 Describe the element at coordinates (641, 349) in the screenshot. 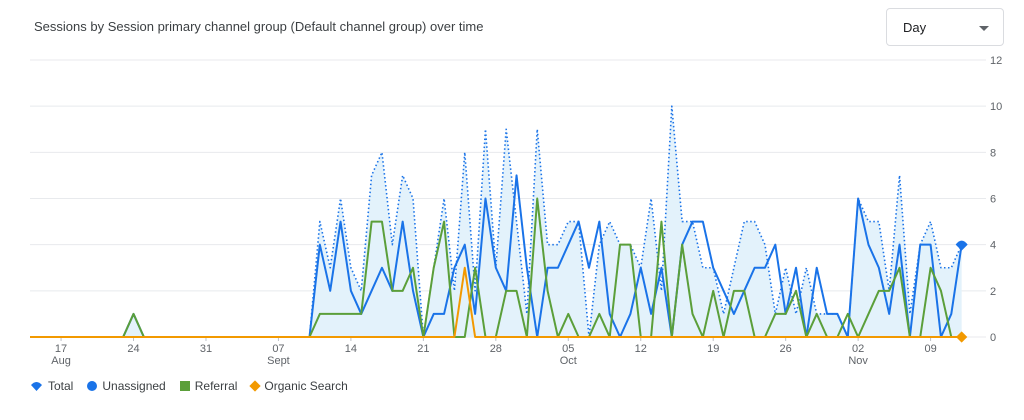

I see `x-tick-label: 12` at that location.